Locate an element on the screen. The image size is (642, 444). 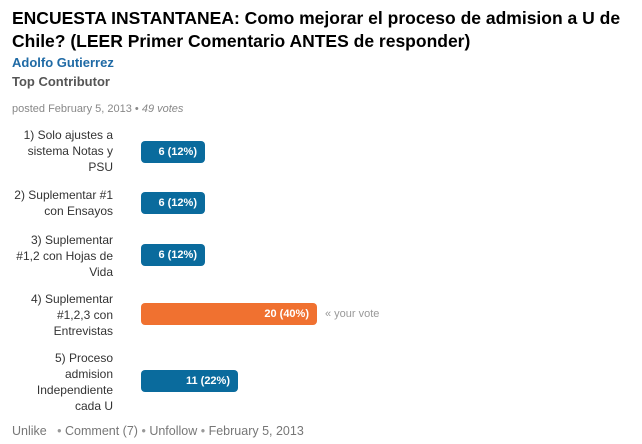
post-meta: posted February 5, 2013 • 49 votes is located at coordinates (97, 109).